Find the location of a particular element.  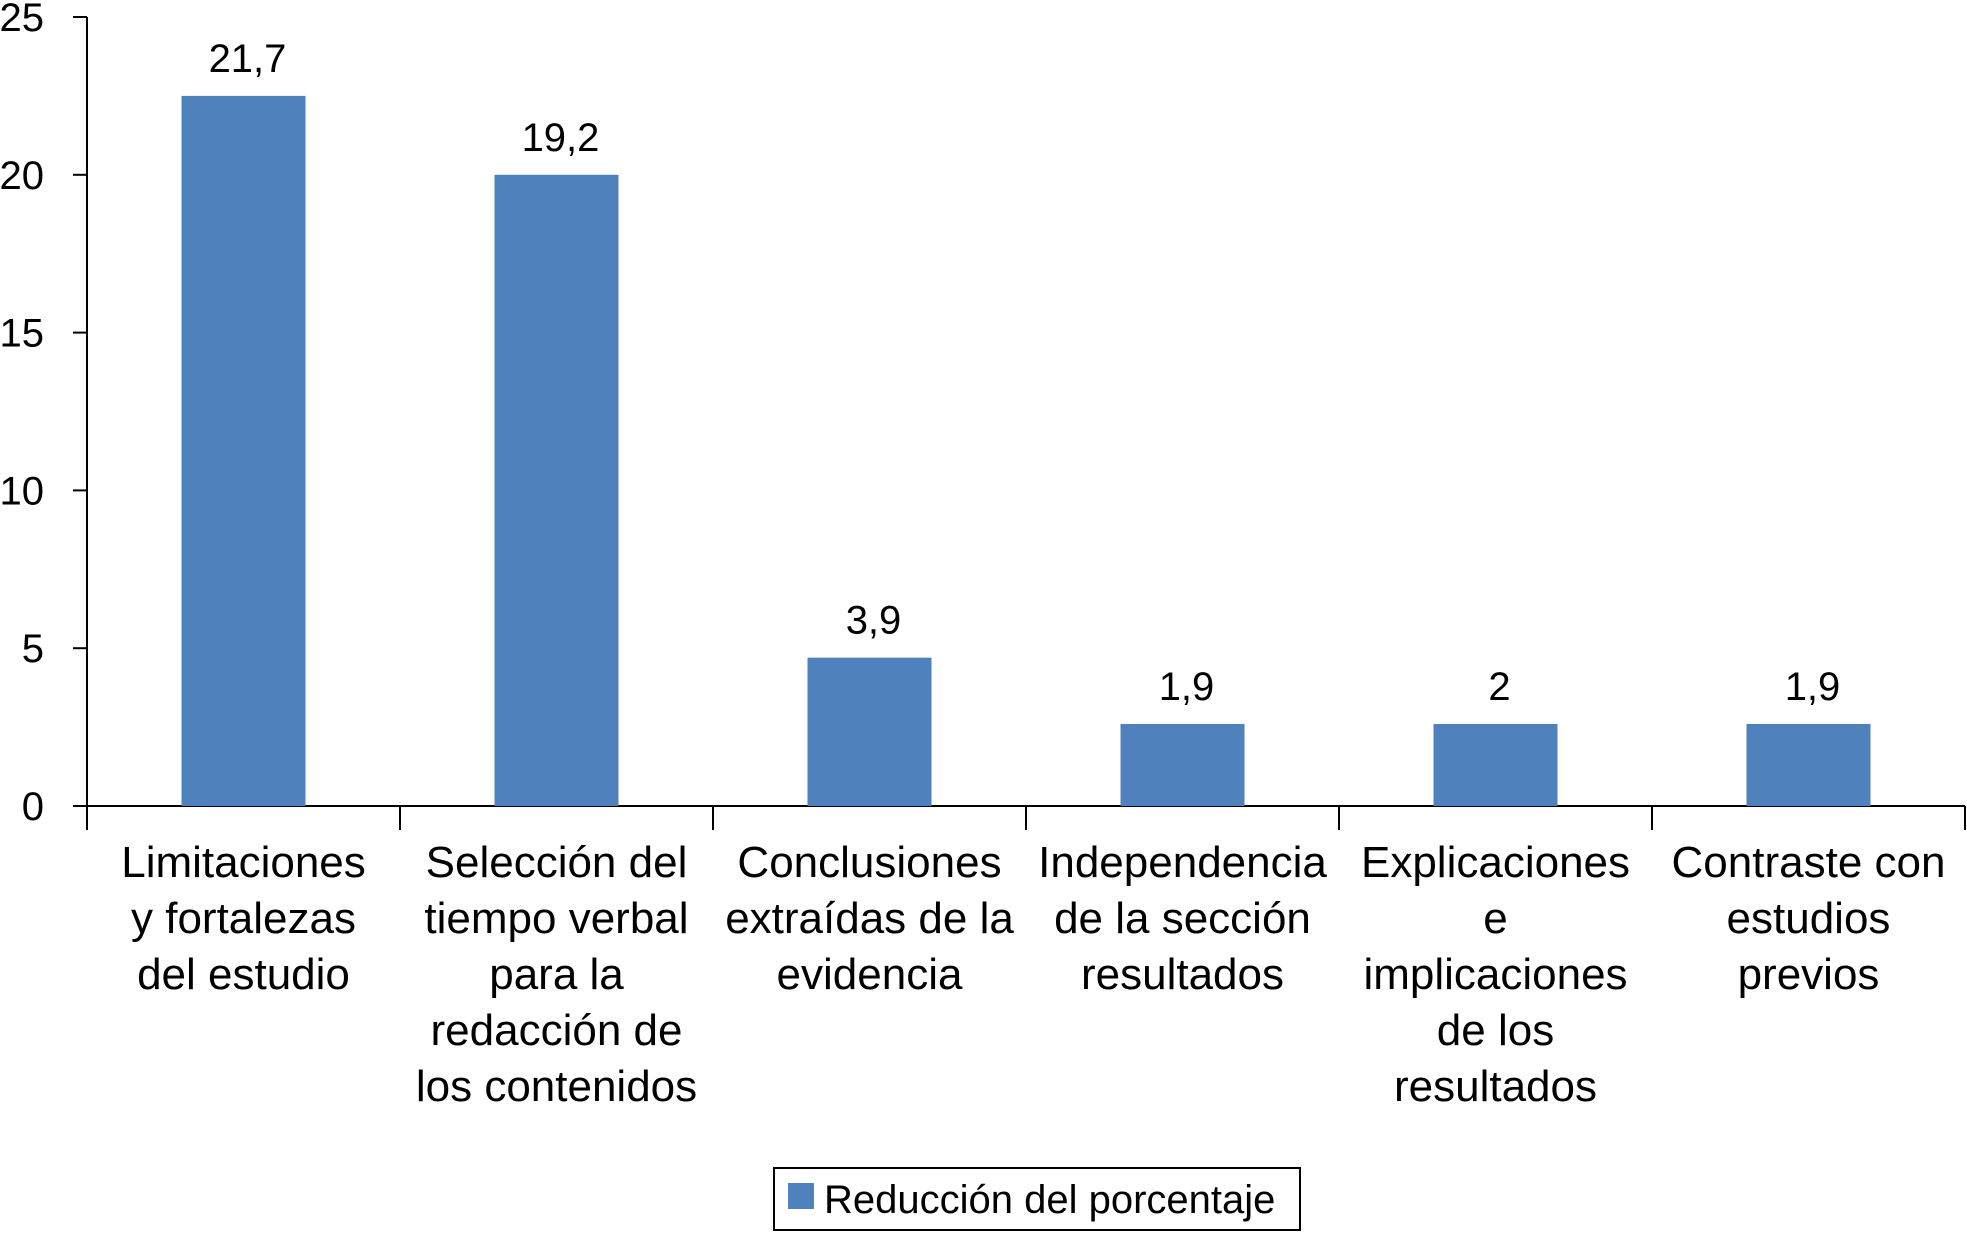

y-tick-label: 0 is located at coordinates (33, 807).